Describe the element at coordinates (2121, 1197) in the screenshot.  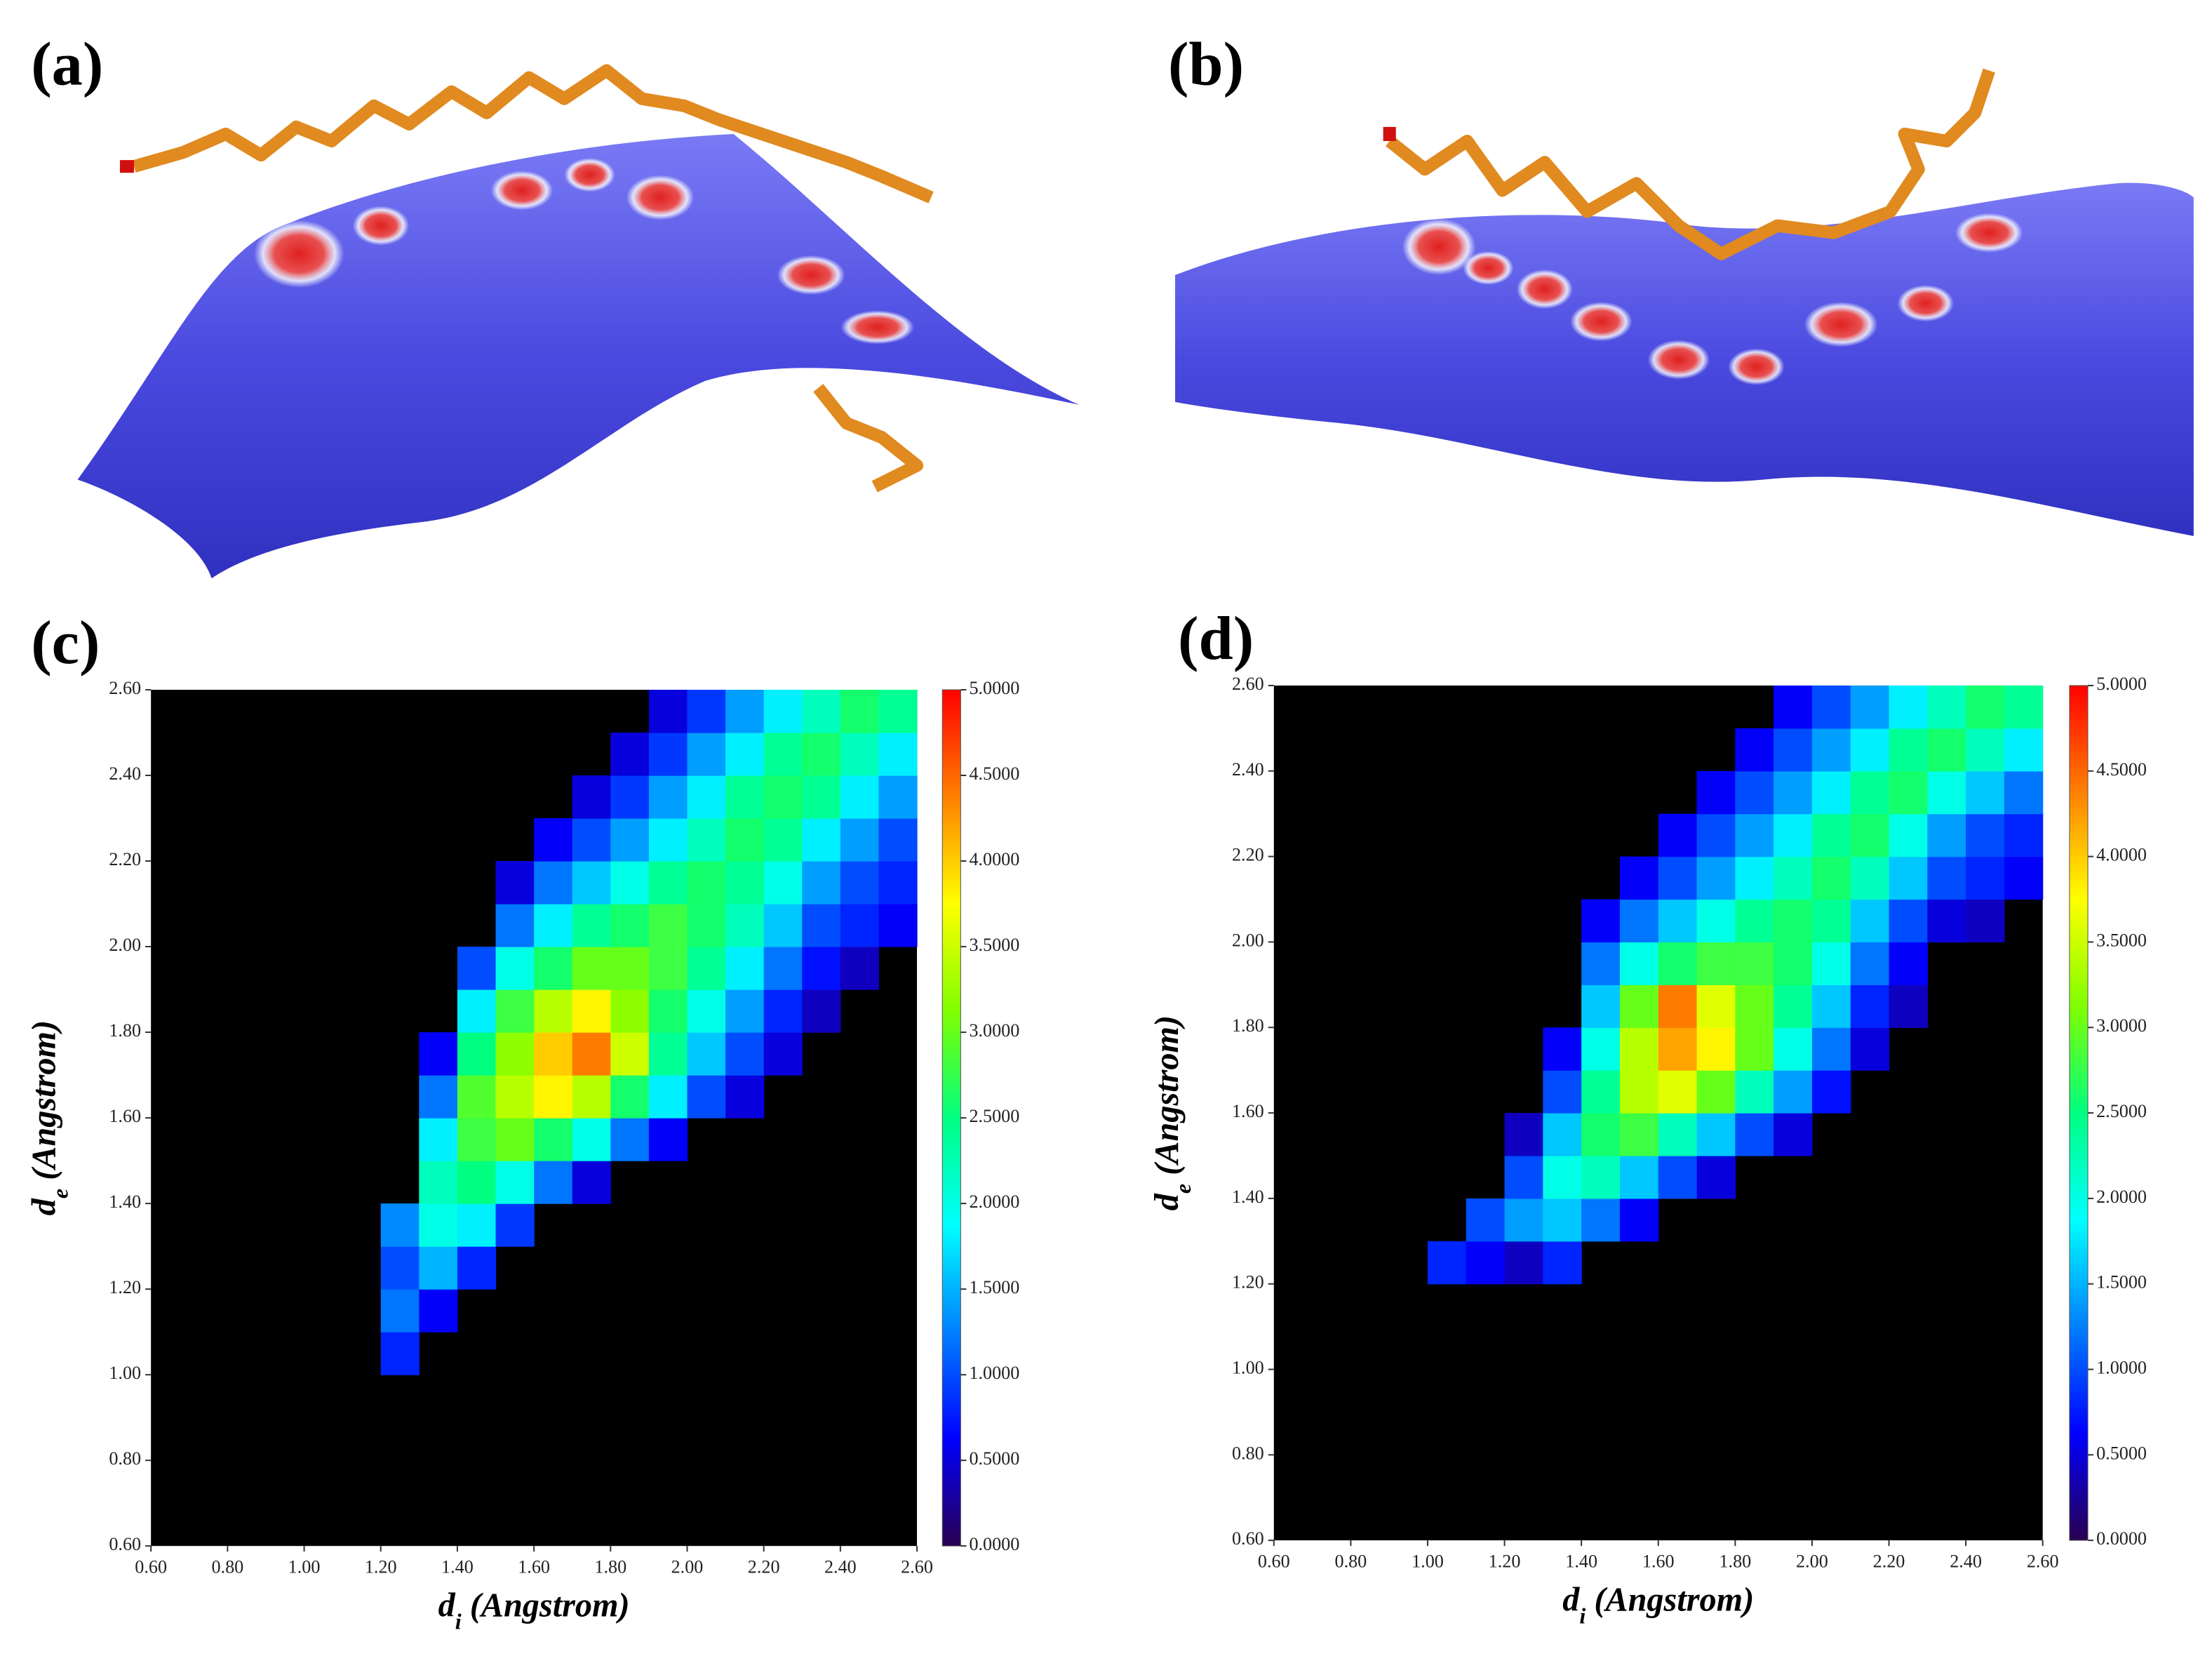
I see `colorbar-tick-label: 2.0000` at that location.